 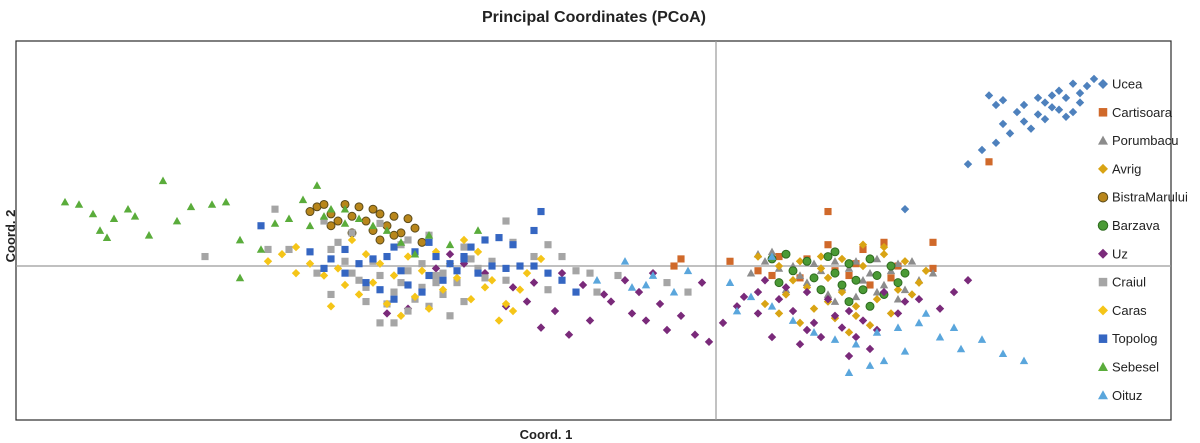 What do you see at coordinates (999, 144) in the screenshot?
I see `series-ucea` at bounding box center [999, 144].